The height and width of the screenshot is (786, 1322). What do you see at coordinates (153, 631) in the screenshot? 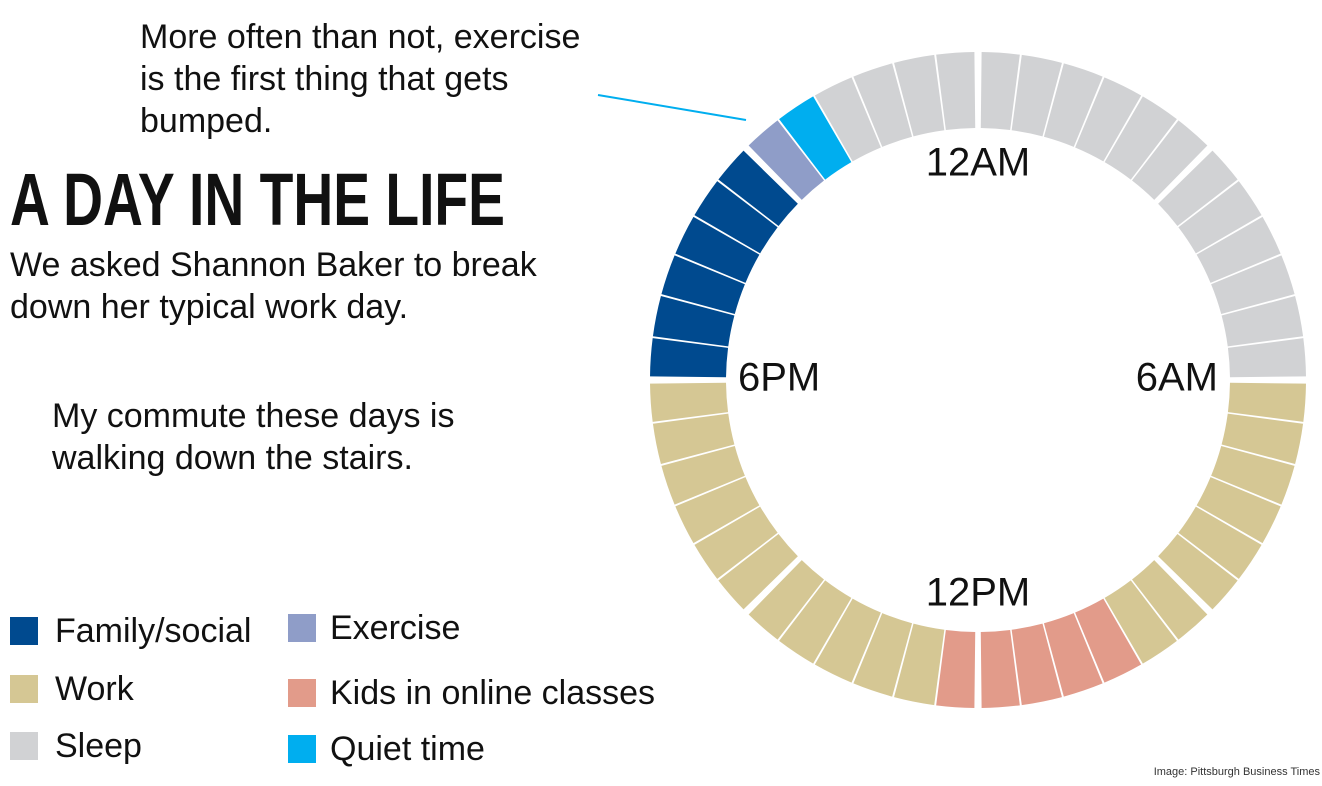
I see `legend-label: Family/social` at bounding box center [153, 631].